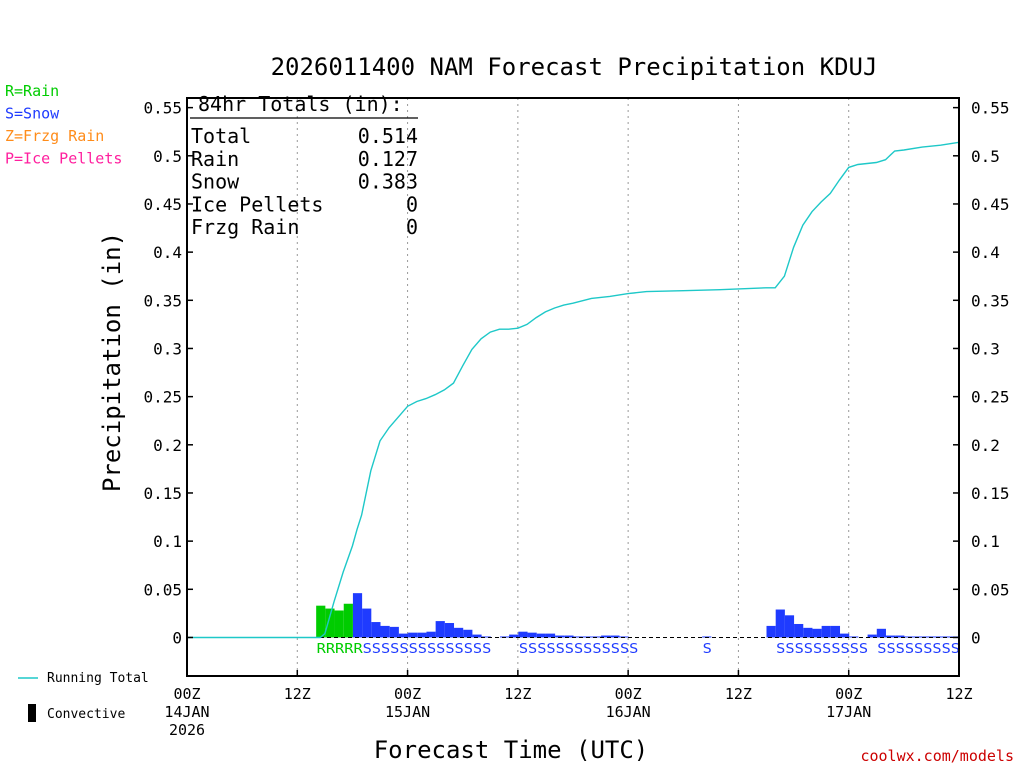 Image resolution: width=1024 pixels, height=768 pixels. I want to click on y-tick-label-right: 0.5, so click(985, 156).